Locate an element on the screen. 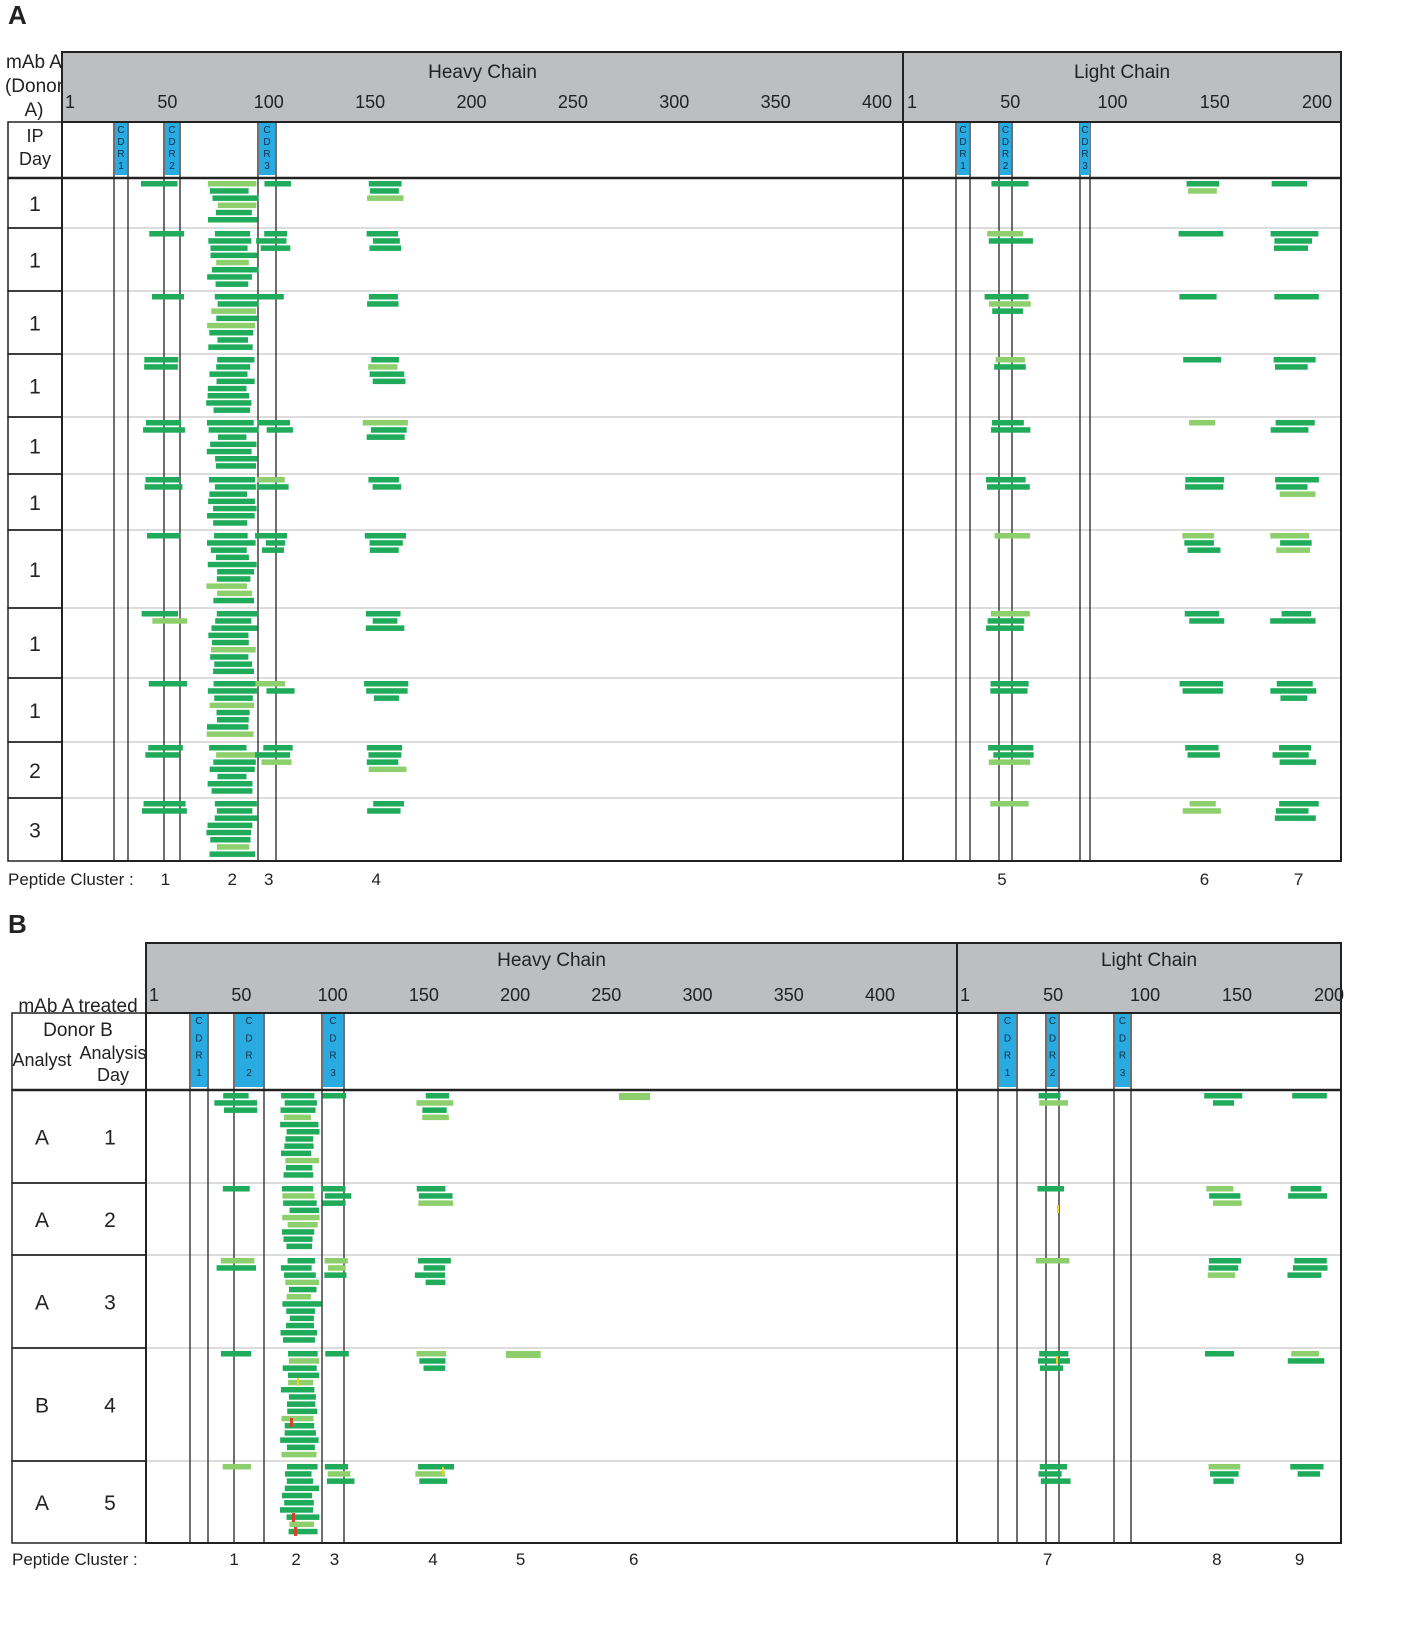 Image resolution: width=1401 pixels, height=1635 pixels. heavy-cdr2-char: C is located at coordinates (248, 1021).